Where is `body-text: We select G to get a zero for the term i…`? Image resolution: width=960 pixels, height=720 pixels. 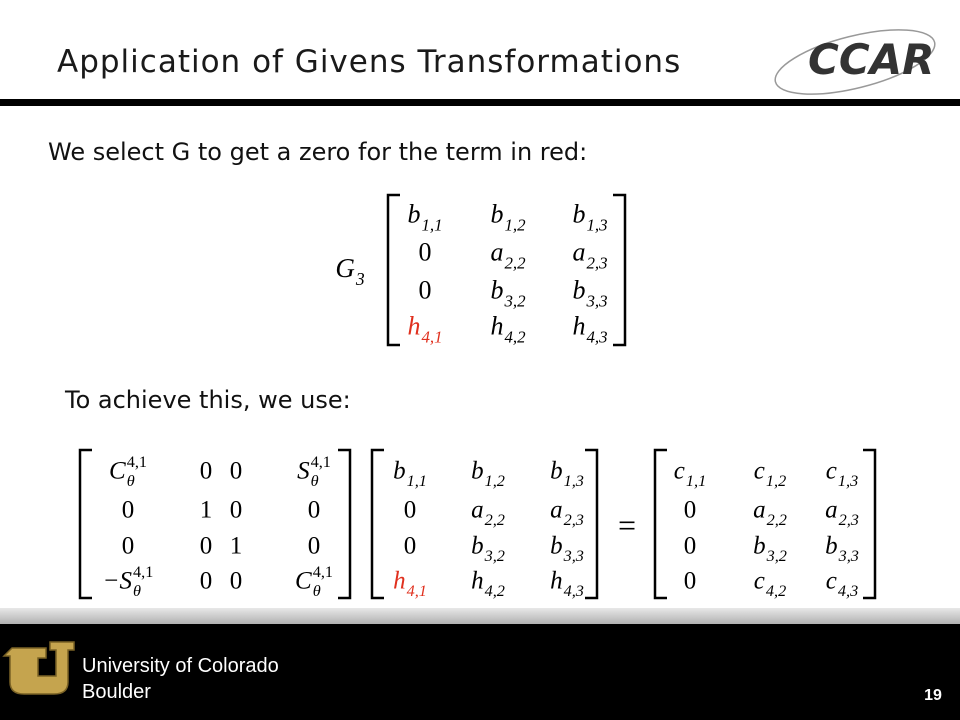
body-text: We select G to get a zero for the term i… is located at coordinates (317, 152).